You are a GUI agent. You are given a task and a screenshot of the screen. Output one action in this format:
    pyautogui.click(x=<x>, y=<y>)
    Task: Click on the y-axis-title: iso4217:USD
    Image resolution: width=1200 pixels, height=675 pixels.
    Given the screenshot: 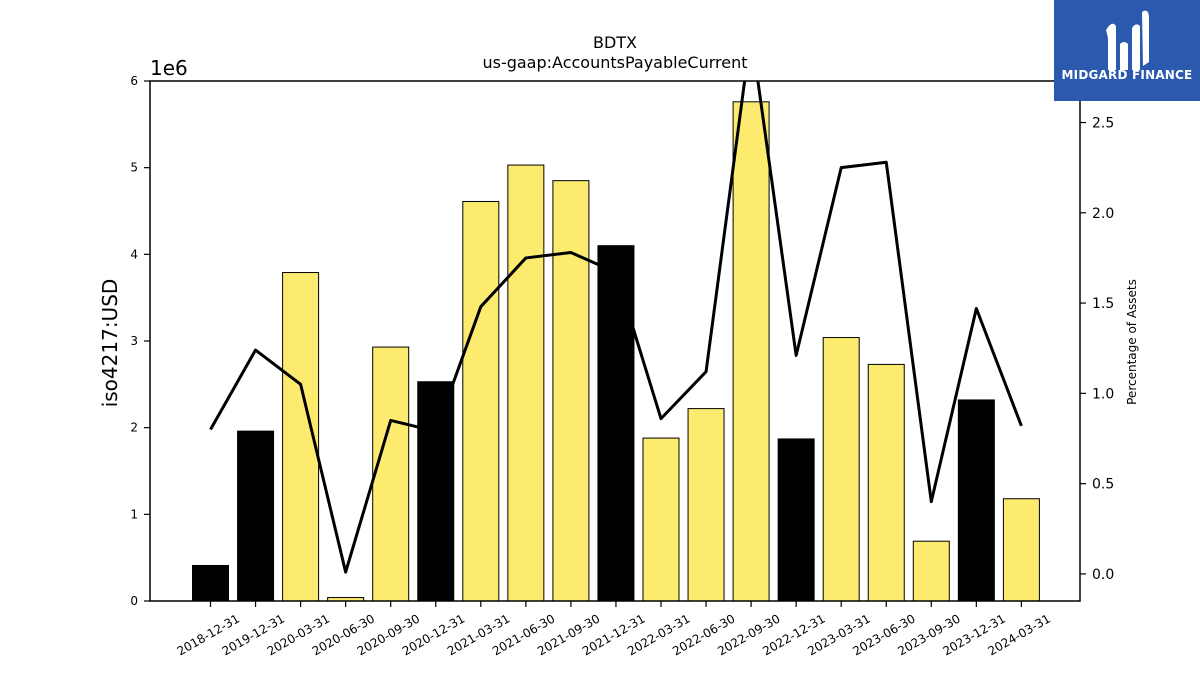 What is the action you would take?
    pyautogui.click(x=110, y=343)
    